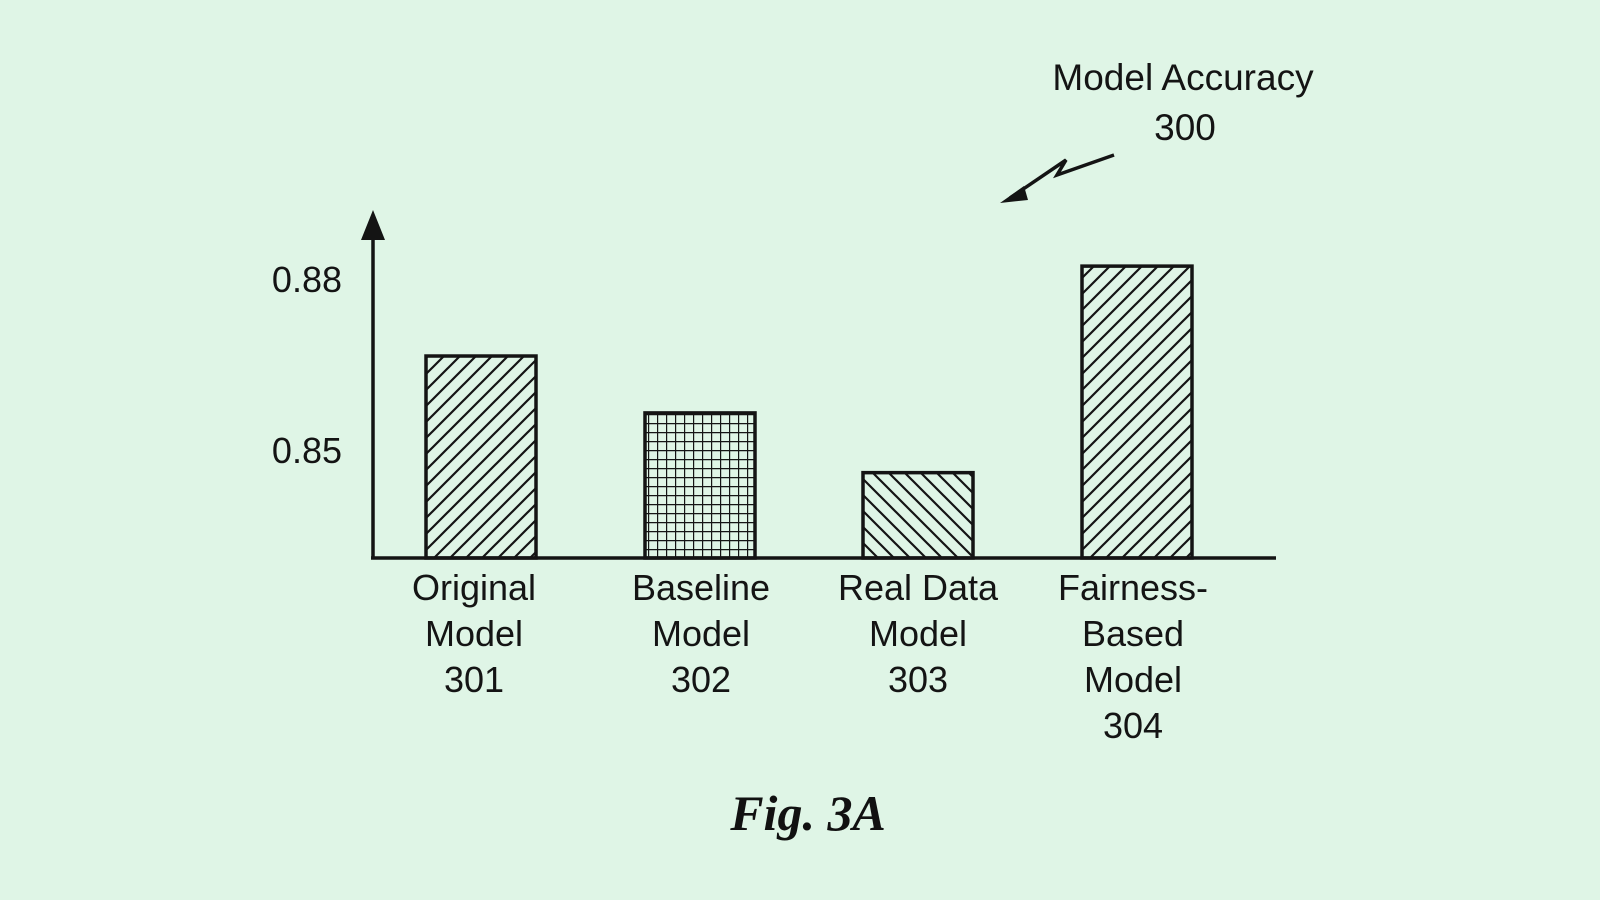 Image resolution: width=1600 pixels, height=900 pixels. What do you see at coordinates (1133, 633) in the screenshot?
I see `x-category-label: Based` at bounding box center [1133, 633].